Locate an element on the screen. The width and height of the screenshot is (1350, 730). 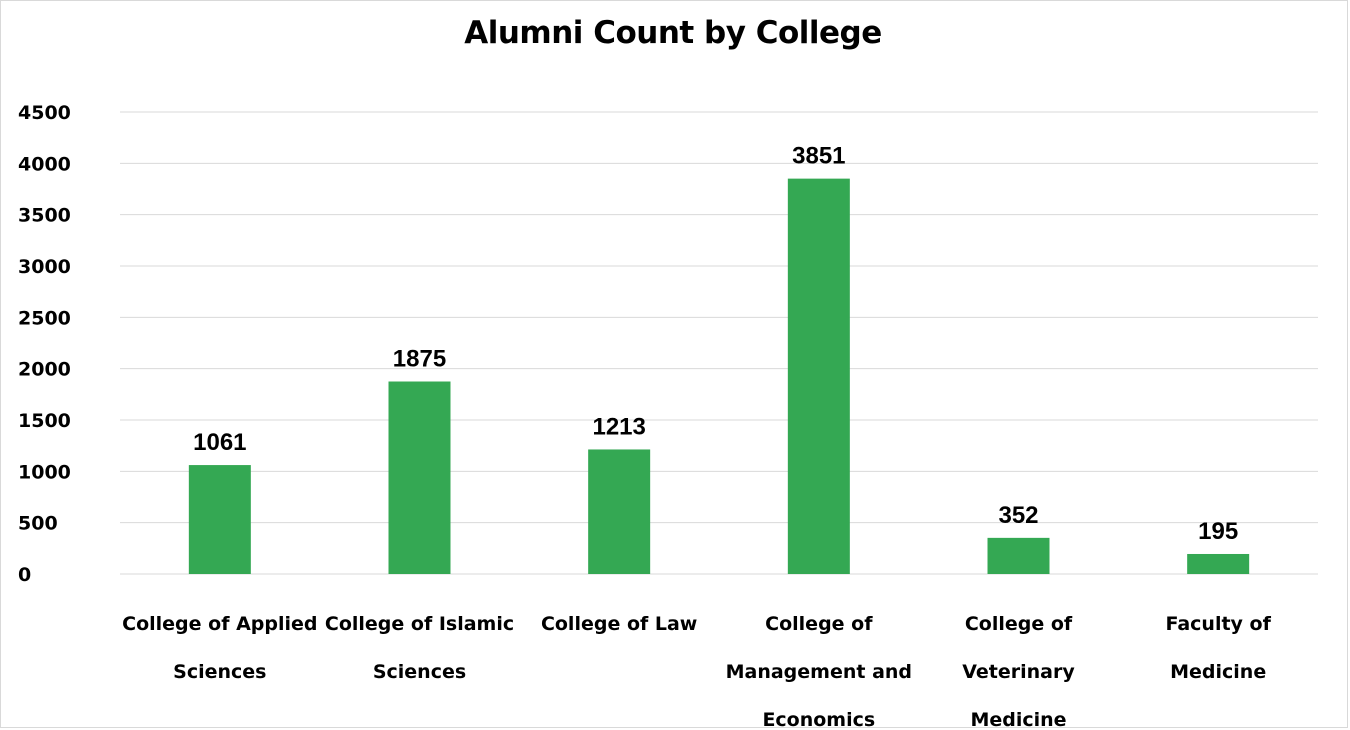
x-tick-label: College of Law is located at coordinates (619, 624).